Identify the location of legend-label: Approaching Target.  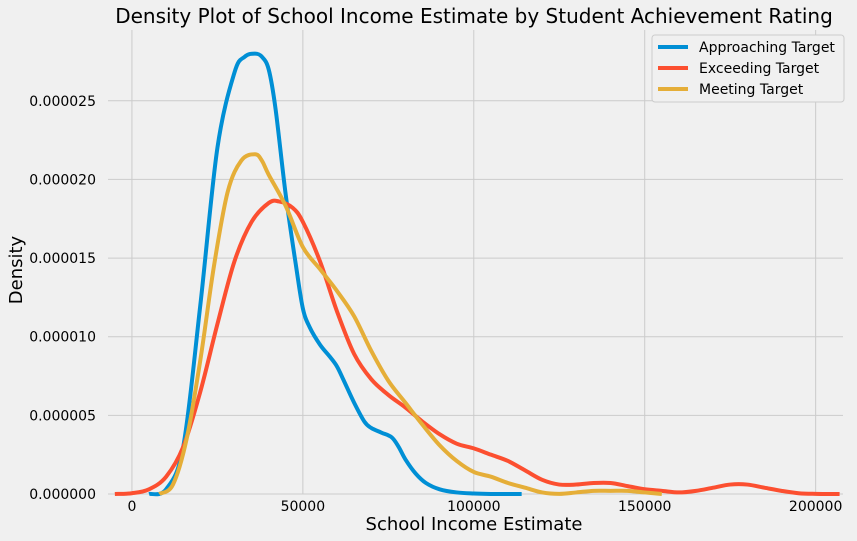
(767, 48).